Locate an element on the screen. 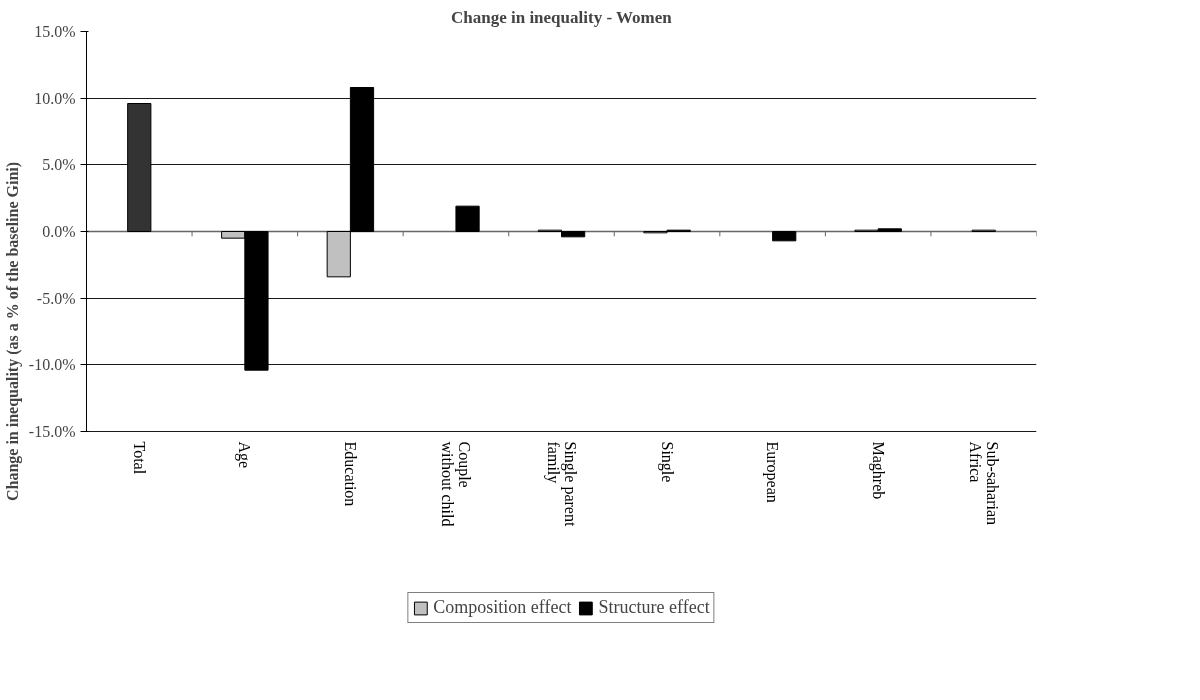  x-tick-label: Sub-saharian Africa is located at coordinates (983, 483).